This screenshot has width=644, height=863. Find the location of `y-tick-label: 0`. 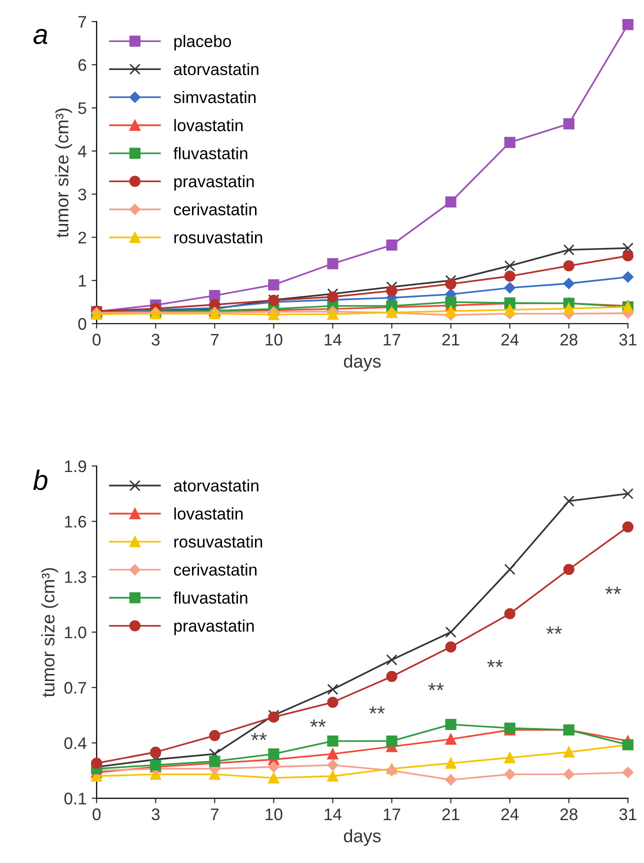

y-tick-label: 0 is located at coordinates (82, 324).